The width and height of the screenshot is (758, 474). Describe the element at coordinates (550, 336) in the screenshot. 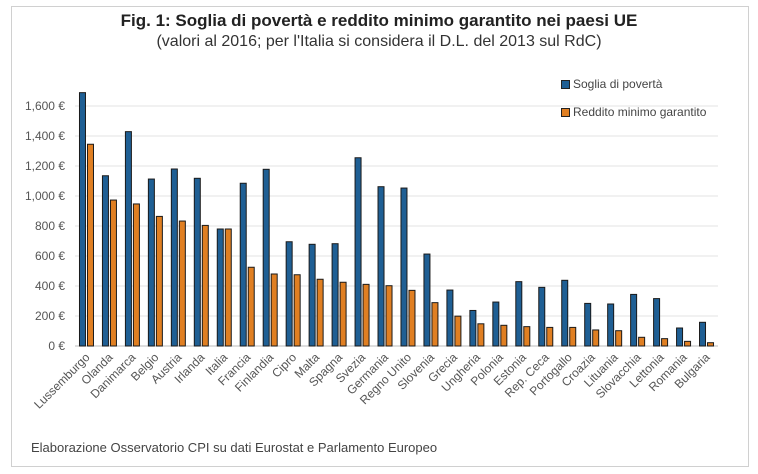

I see `bar-reddito-rep-ceca` at that location.